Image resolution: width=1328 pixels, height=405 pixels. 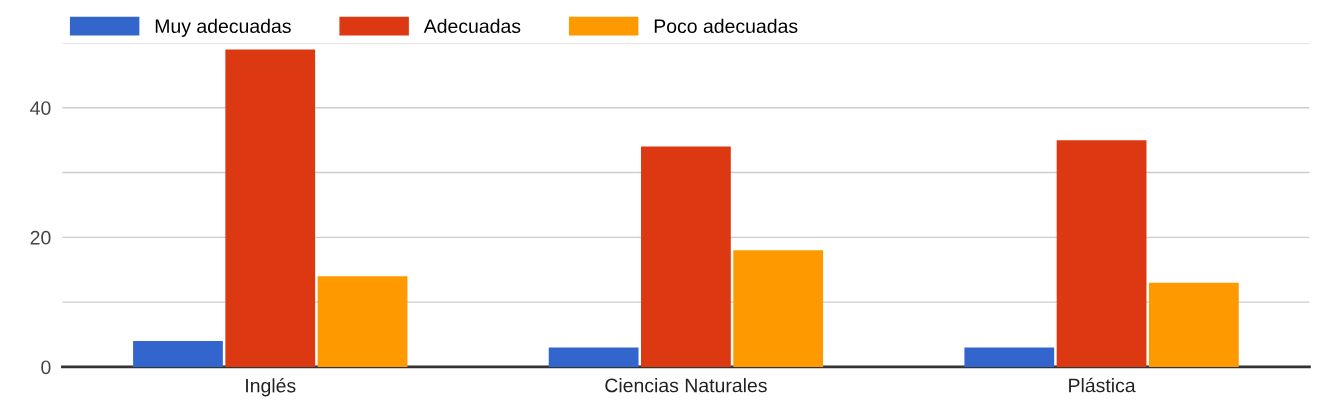 What do you see at coordinates (223, 27) in the screenshot?
I see `legend-label: Muy adecuadas` at bounding box center [223, 27].